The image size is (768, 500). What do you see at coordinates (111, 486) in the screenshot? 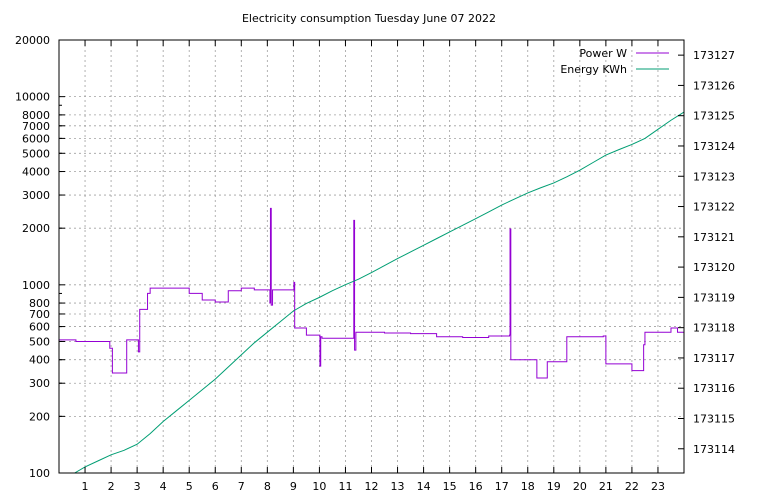
I see `x-tick-label: 2` at bounding box center [111, 486].